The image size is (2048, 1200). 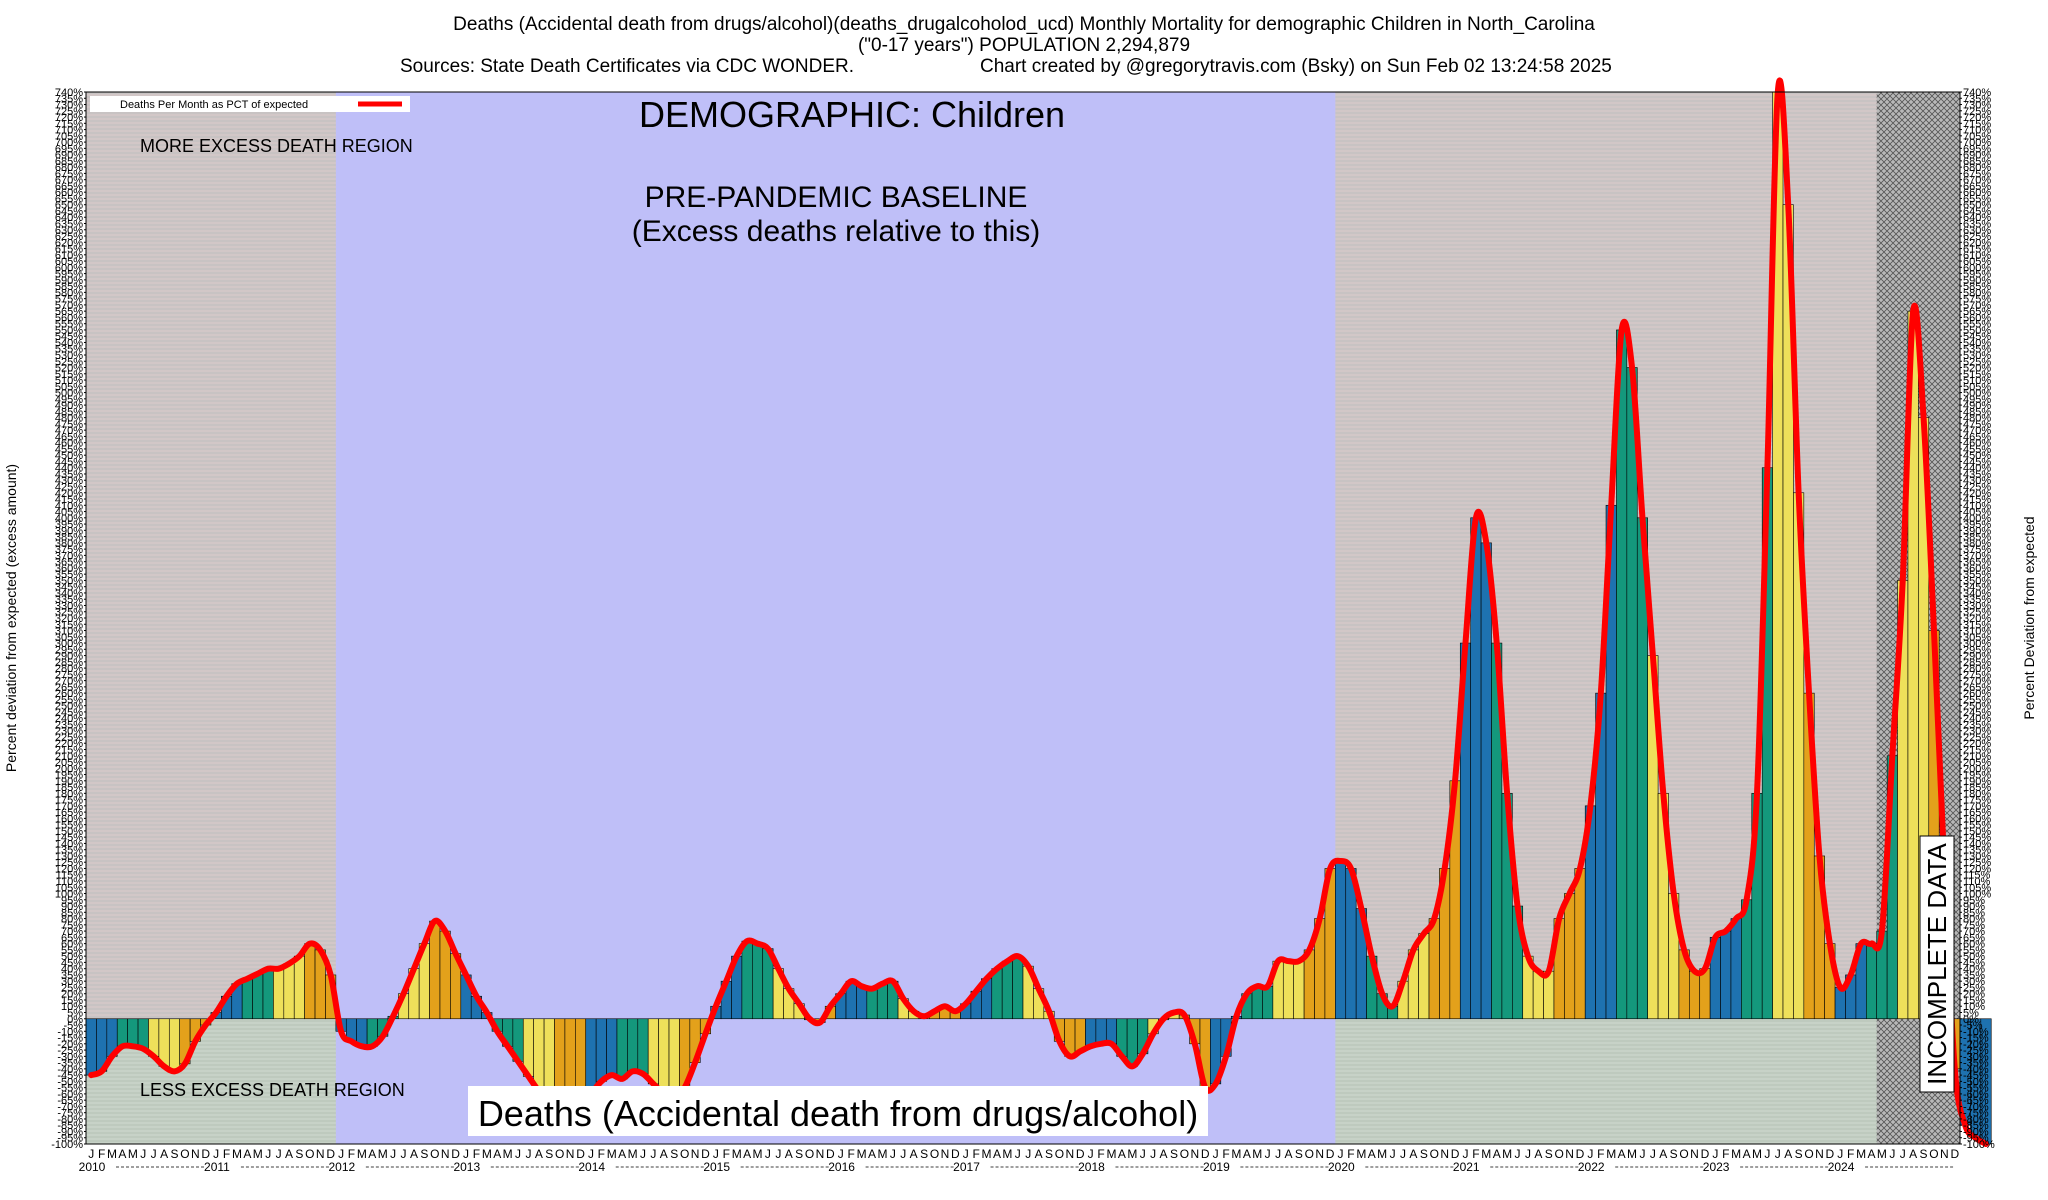 What do you see at coordinates (69, 375) in the screenshot?
I see `y-tick-label-left: 515%` at bounding box center [69, 375].